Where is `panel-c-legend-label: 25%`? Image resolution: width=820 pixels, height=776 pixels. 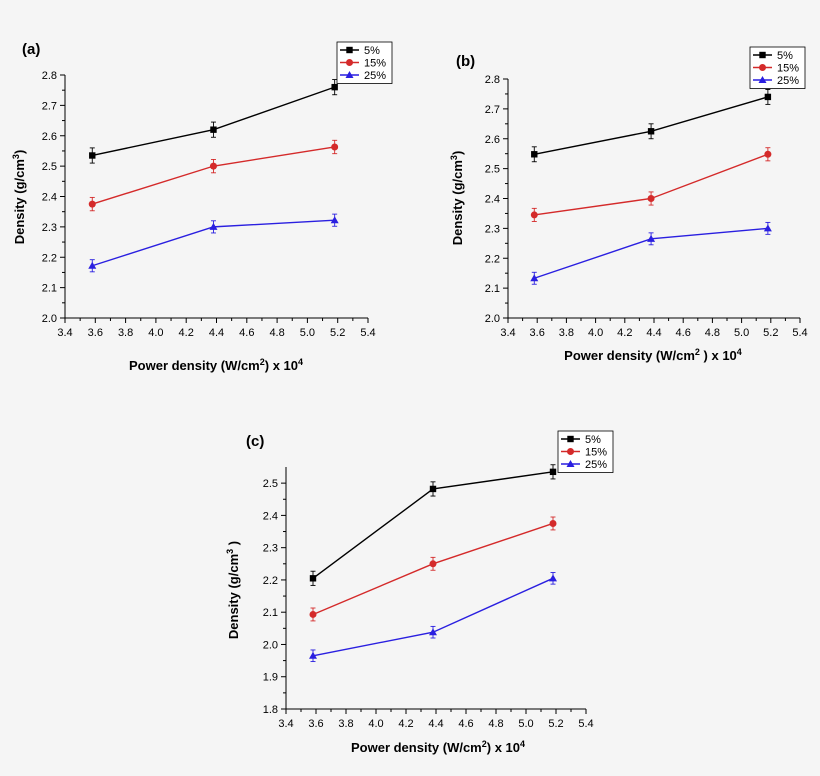 panel-c-legend-label: 25% is located at coordinates (596, 465).